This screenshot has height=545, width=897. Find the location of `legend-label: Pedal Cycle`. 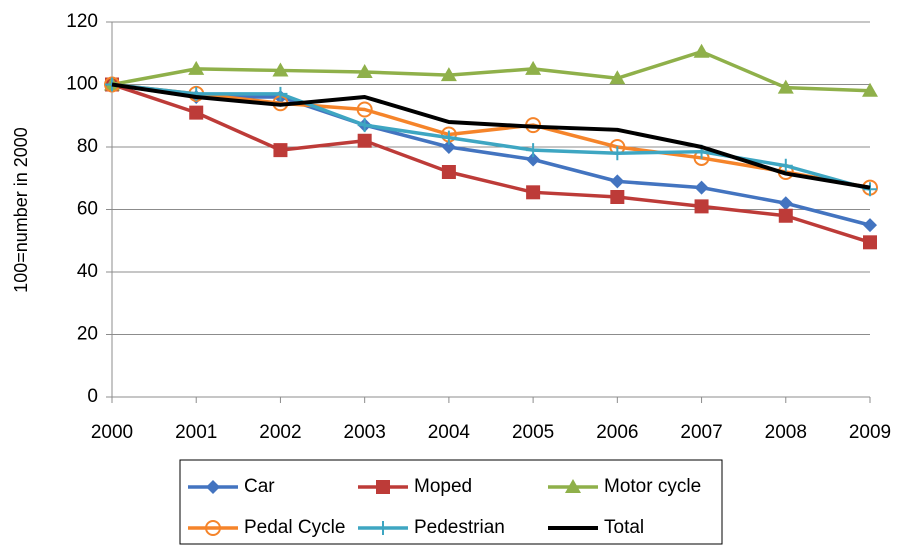

legend-label: Pedal Cycle is located at coordinates (294, 527).